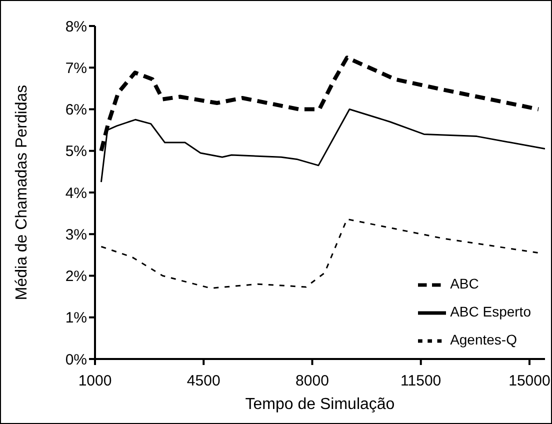  What do you see at coordinates (312, 381) in the screenshot?
I see `x-tick-label: 8000` at bounding box center [312, 381].